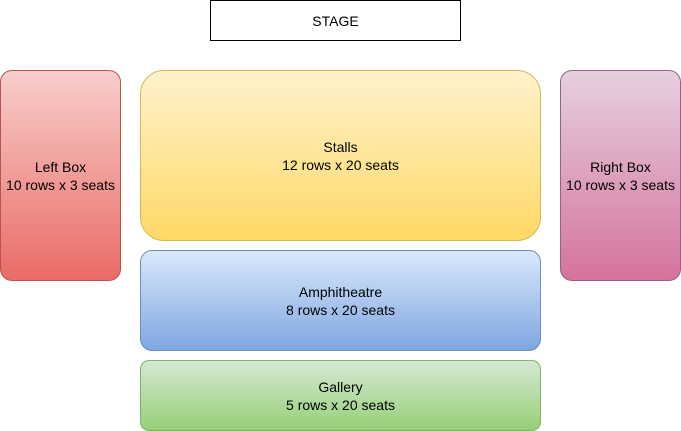 This screenshot has width=681, height=431. I want to click on left-box-name: Left Box, so click(60, 166).